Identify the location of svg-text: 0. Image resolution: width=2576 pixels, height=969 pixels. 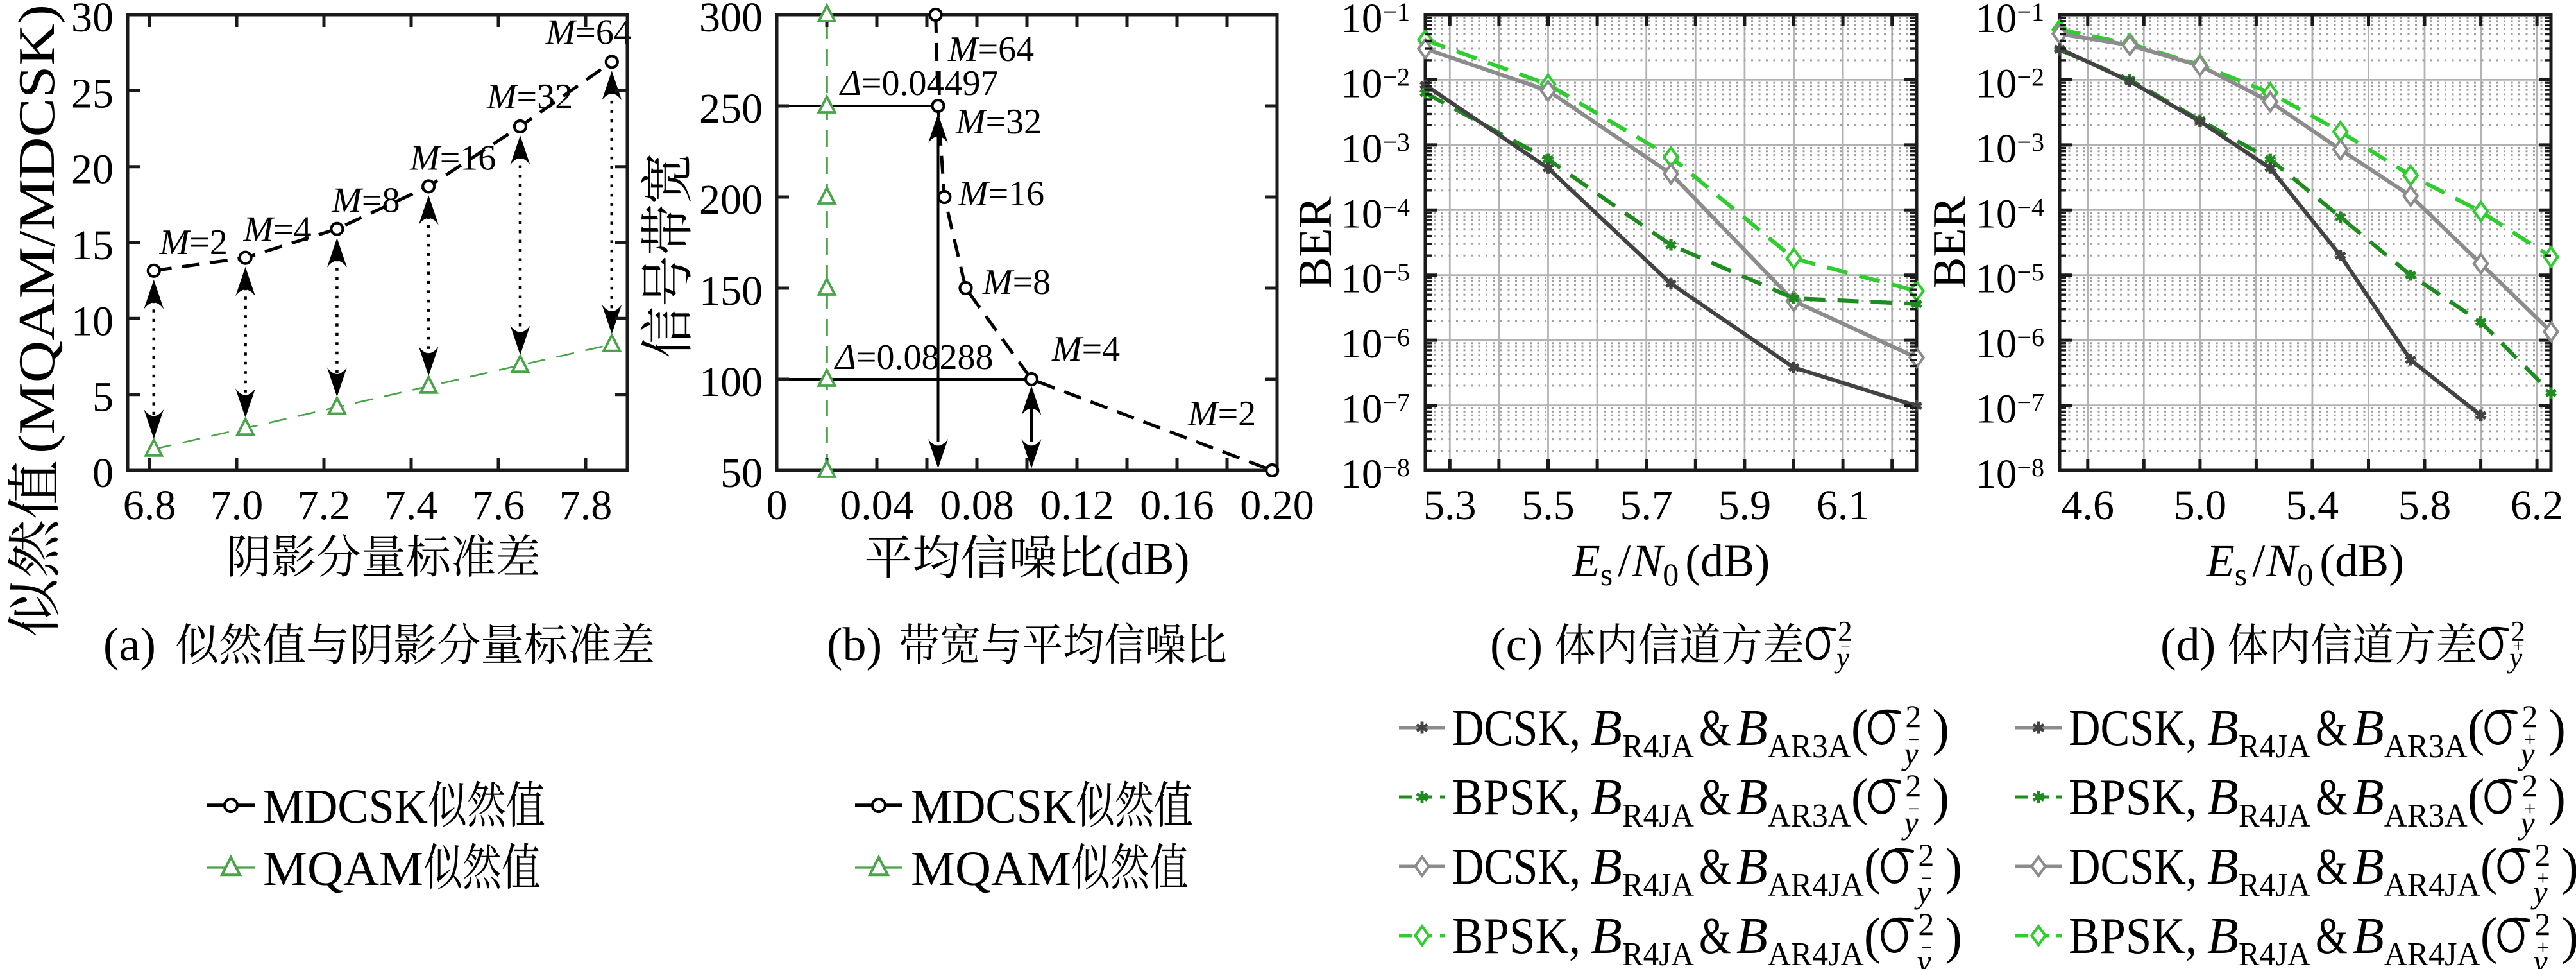
(2305, 574).